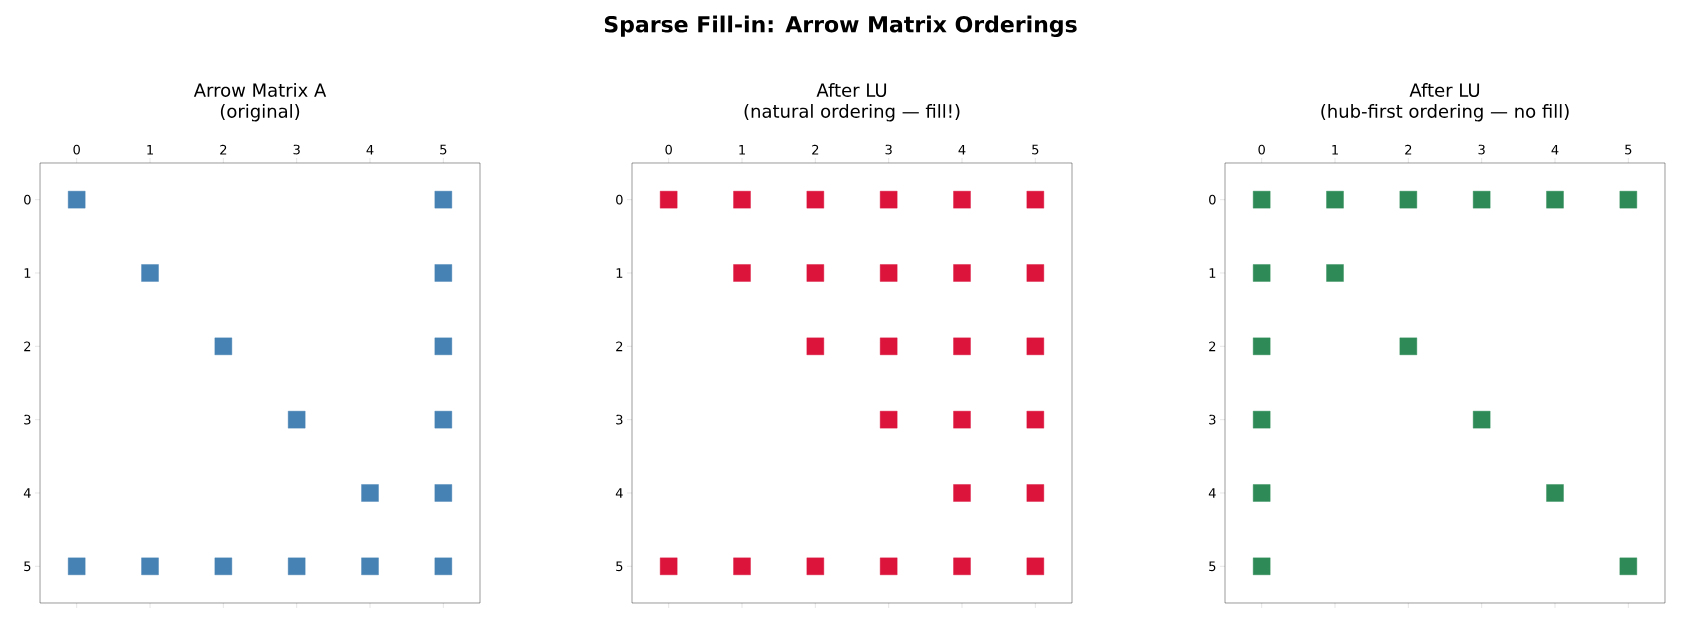  What do you see at coordinates (1445, 113) in the screenshot?
I see `chart-subtitle: (hub-first ordering — no fill)` at bounding box center [1445, 113].